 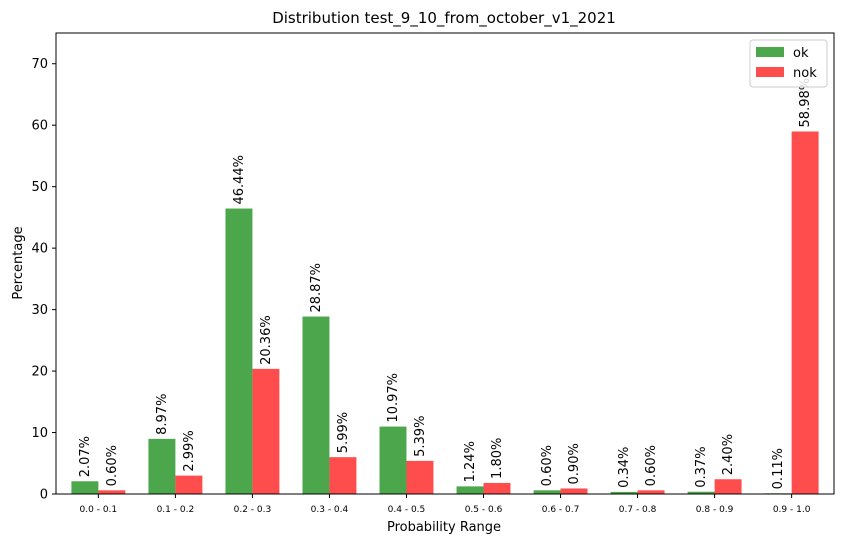 I want to click on bar-value-label: 5.39%, so click(x=420, y=436).